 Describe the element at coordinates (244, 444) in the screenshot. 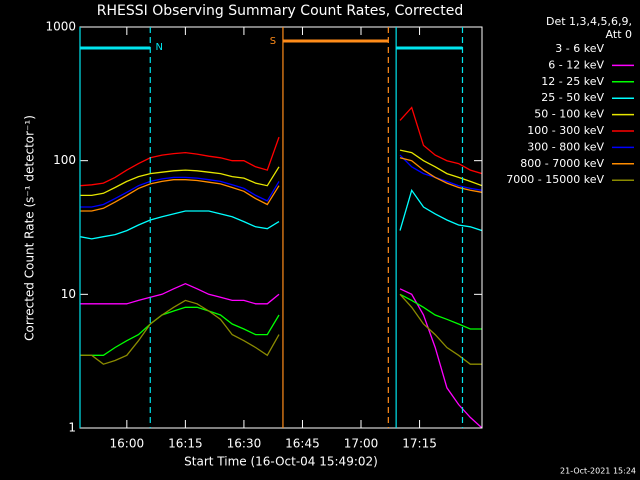

I see `x-tick-label: 16:30` at that location.